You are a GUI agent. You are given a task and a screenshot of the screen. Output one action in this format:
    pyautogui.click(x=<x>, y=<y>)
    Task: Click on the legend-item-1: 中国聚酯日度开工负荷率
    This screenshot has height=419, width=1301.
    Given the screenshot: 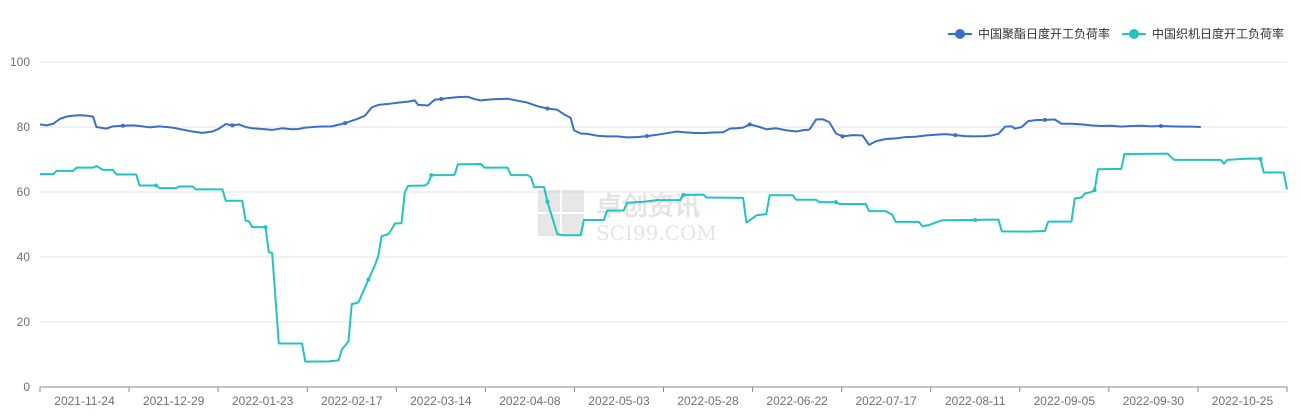 What is the action you would take?
    pyautogui.click(x=1029, y=33)
    